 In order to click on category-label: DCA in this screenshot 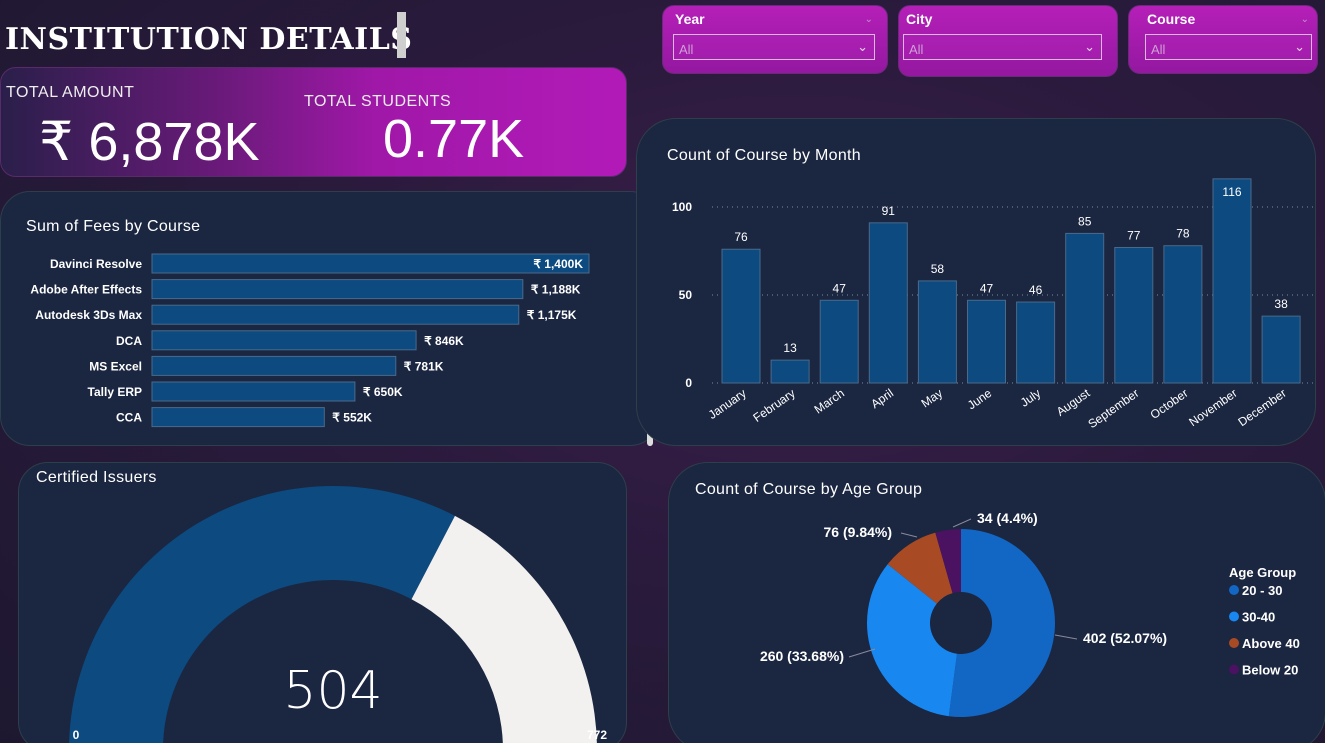, I will do `click(129, 341)`.